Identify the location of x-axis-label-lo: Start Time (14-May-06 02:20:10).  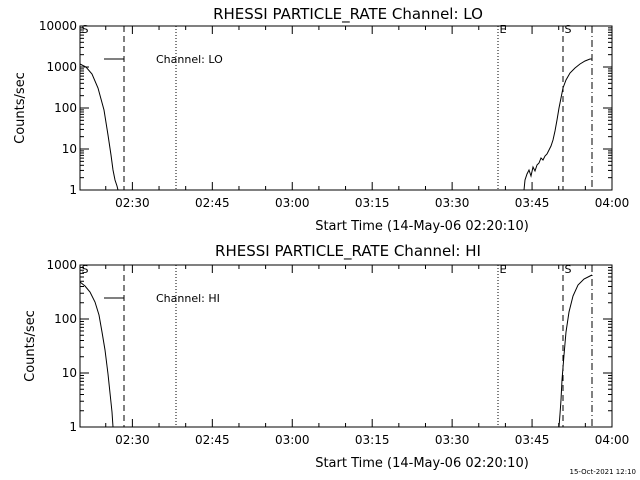
(422, 226).